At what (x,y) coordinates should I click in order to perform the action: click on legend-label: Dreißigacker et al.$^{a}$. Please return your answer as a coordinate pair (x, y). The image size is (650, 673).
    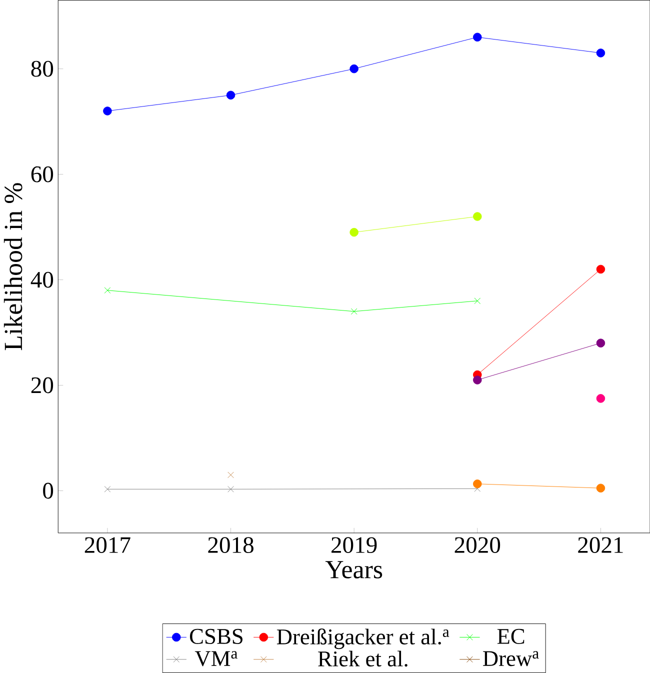
    Looking at the image, I should click on (363, 639).